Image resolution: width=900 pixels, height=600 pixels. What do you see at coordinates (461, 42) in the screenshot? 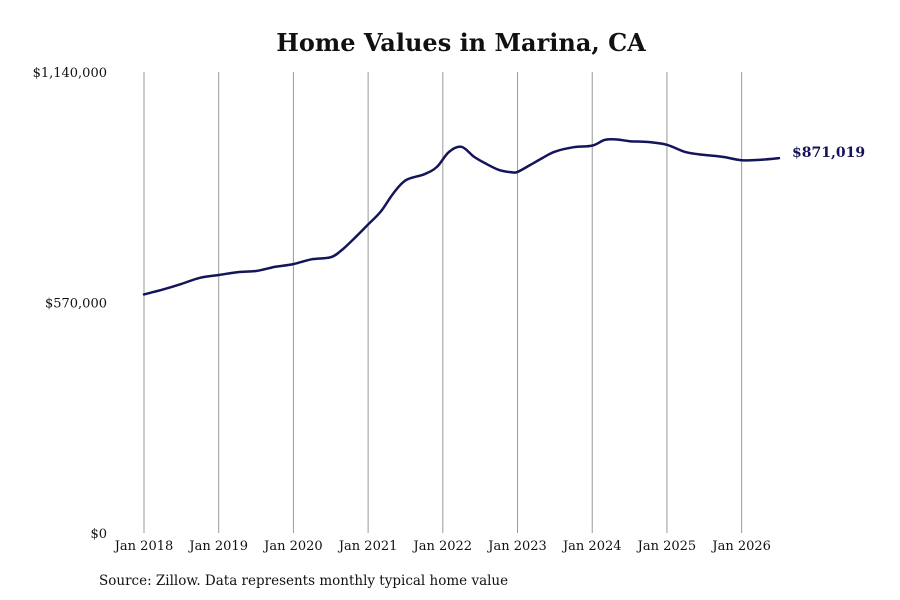
I see `chart-title: Home Values in Marina, CA` at bounding box center [461, 42].